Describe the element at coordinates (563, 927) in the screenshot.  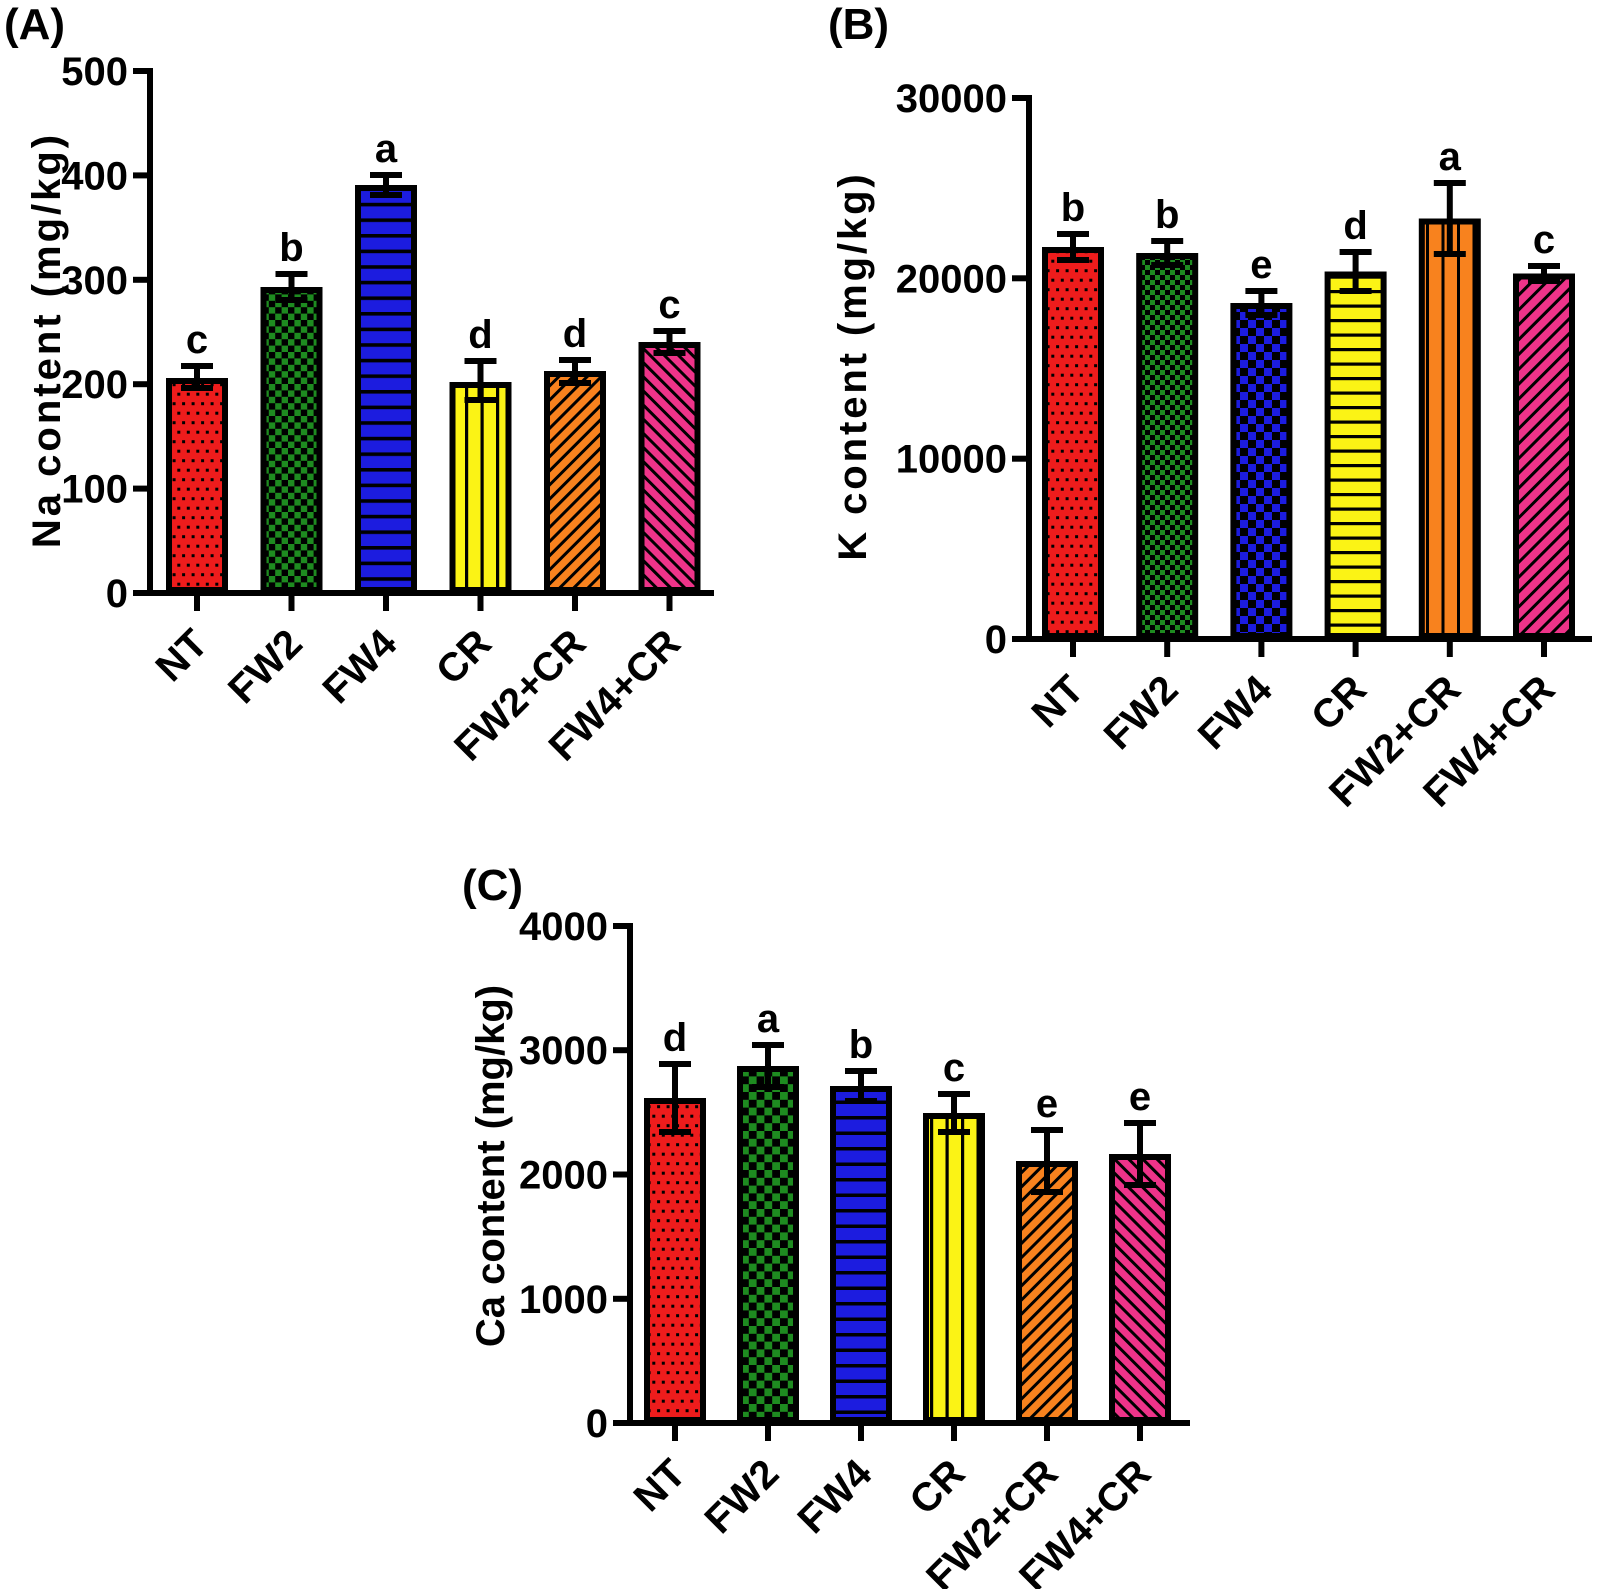
I see `svg-text: 4000` at that location.